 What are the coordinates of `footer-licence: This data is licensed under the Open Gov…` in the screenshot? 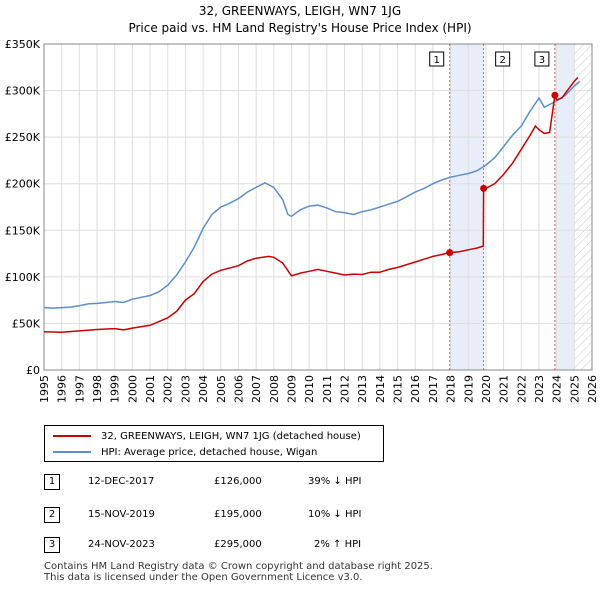 It's located at (203, 577).